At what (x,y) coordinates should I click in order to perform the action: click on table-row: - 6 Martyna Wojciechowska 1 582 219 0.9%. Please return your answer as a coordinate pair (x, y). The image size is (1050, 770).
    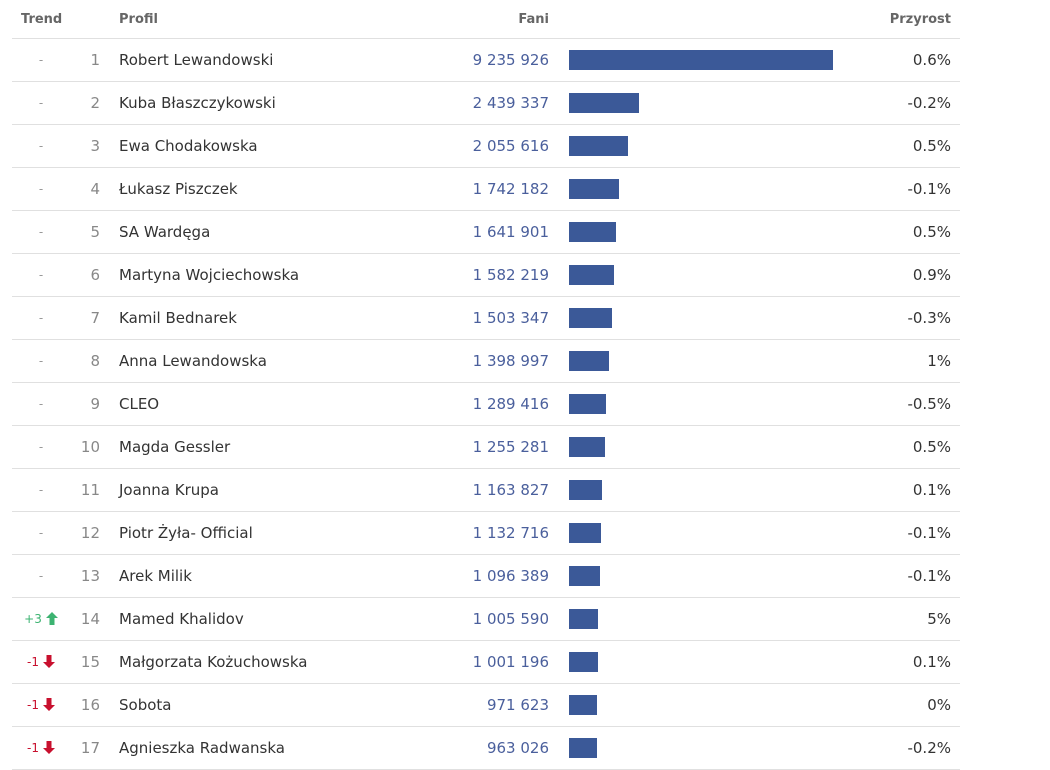
    Looking at the image, I should click on (486, 274).